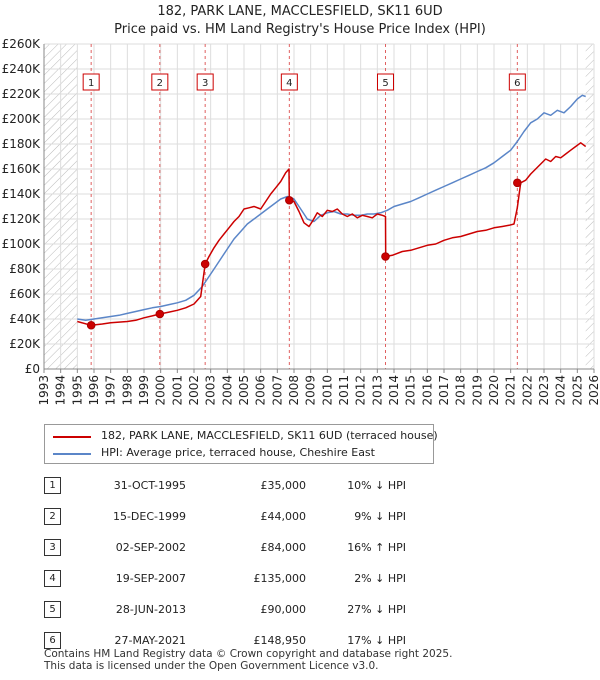 Image resolution: width=600 pixels, height=680 pixels. Describe the element at coordinates (52, 640) in the screenshot. I see `sale-number-badge: 6` at that location.